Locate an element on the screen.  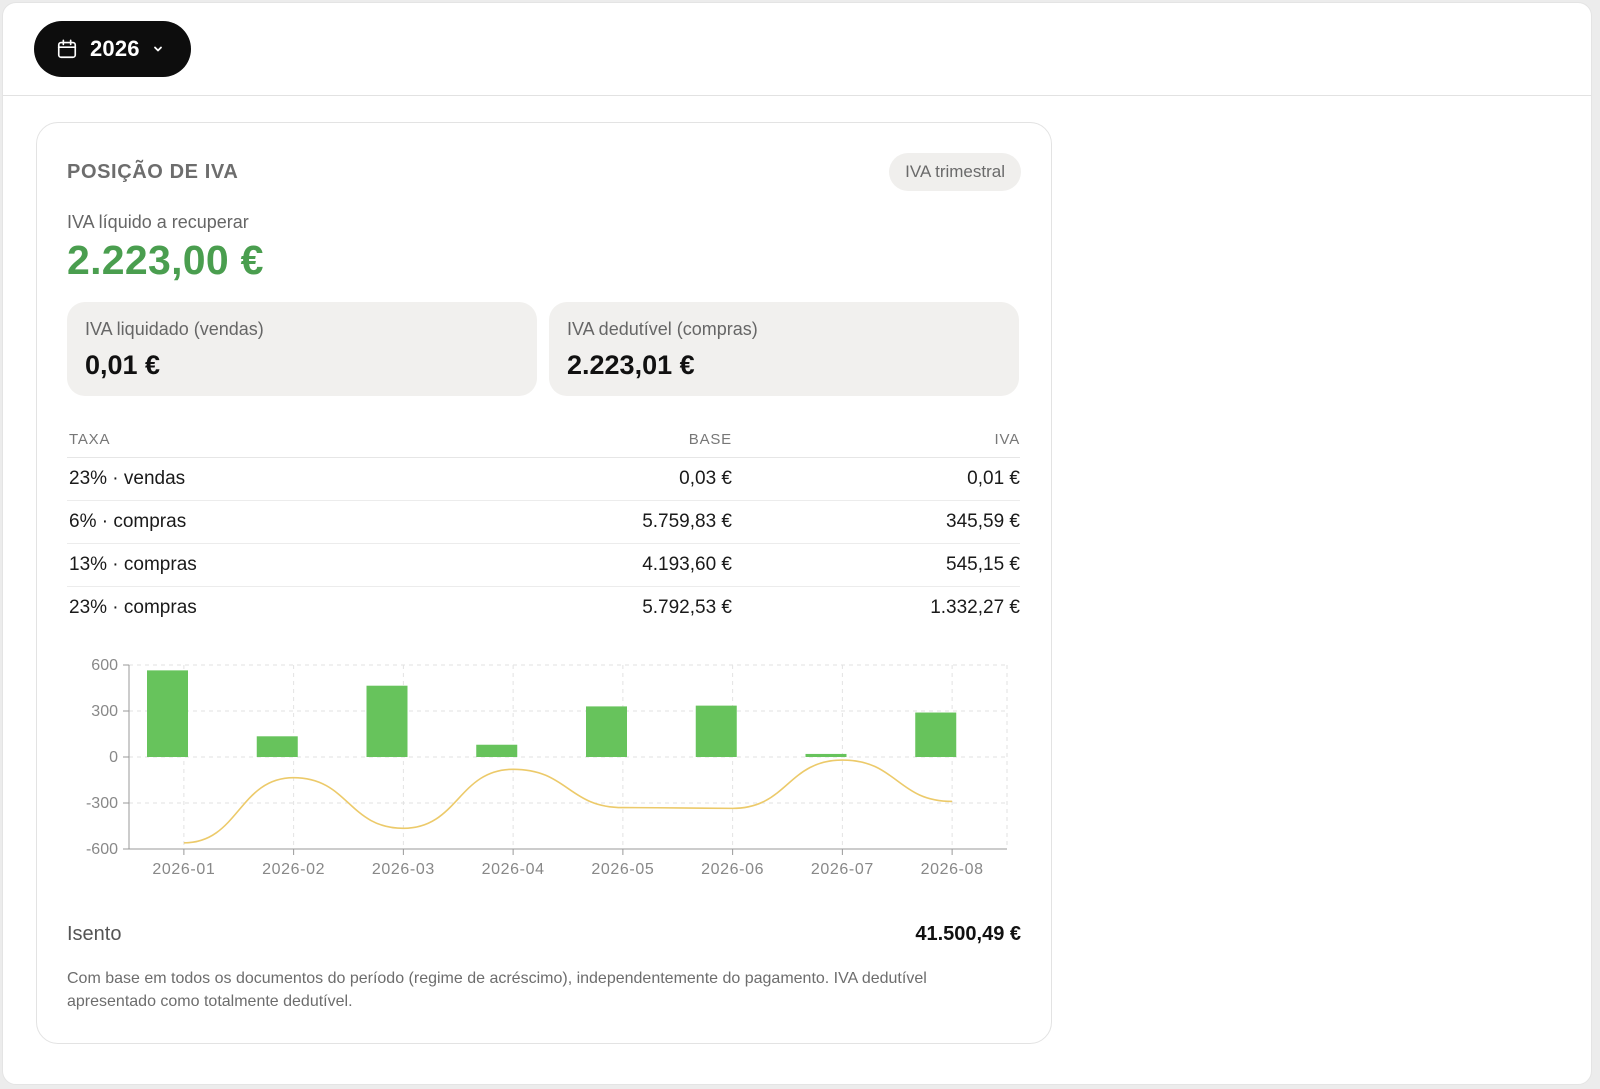
y-tick-label: -300 is located at coordinates (102, 803).